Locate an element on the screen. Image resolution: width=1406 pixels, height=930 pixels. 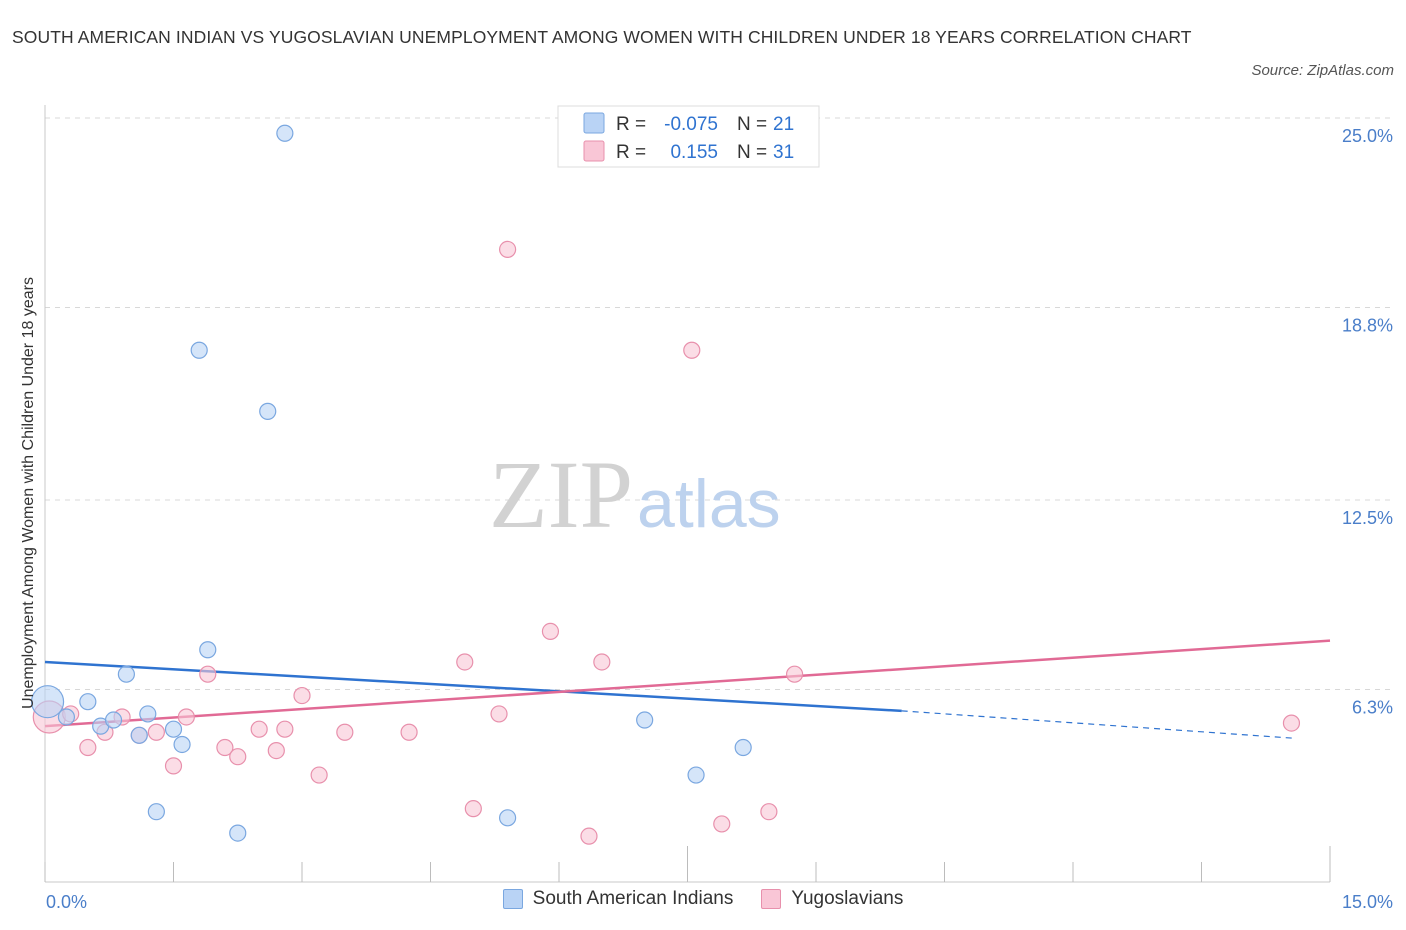
legend-n-value: 31 is located at coordinates (783, 152).